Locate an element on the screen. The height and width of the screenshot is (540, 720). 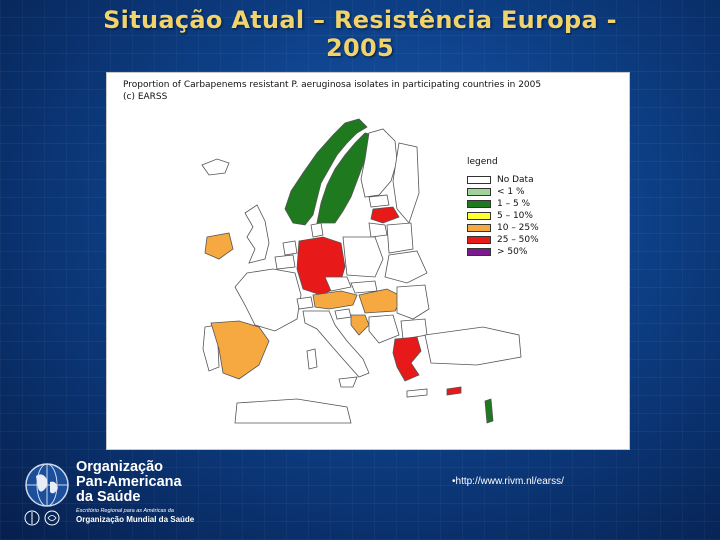
country-austria is located at coordinates (335, 300).